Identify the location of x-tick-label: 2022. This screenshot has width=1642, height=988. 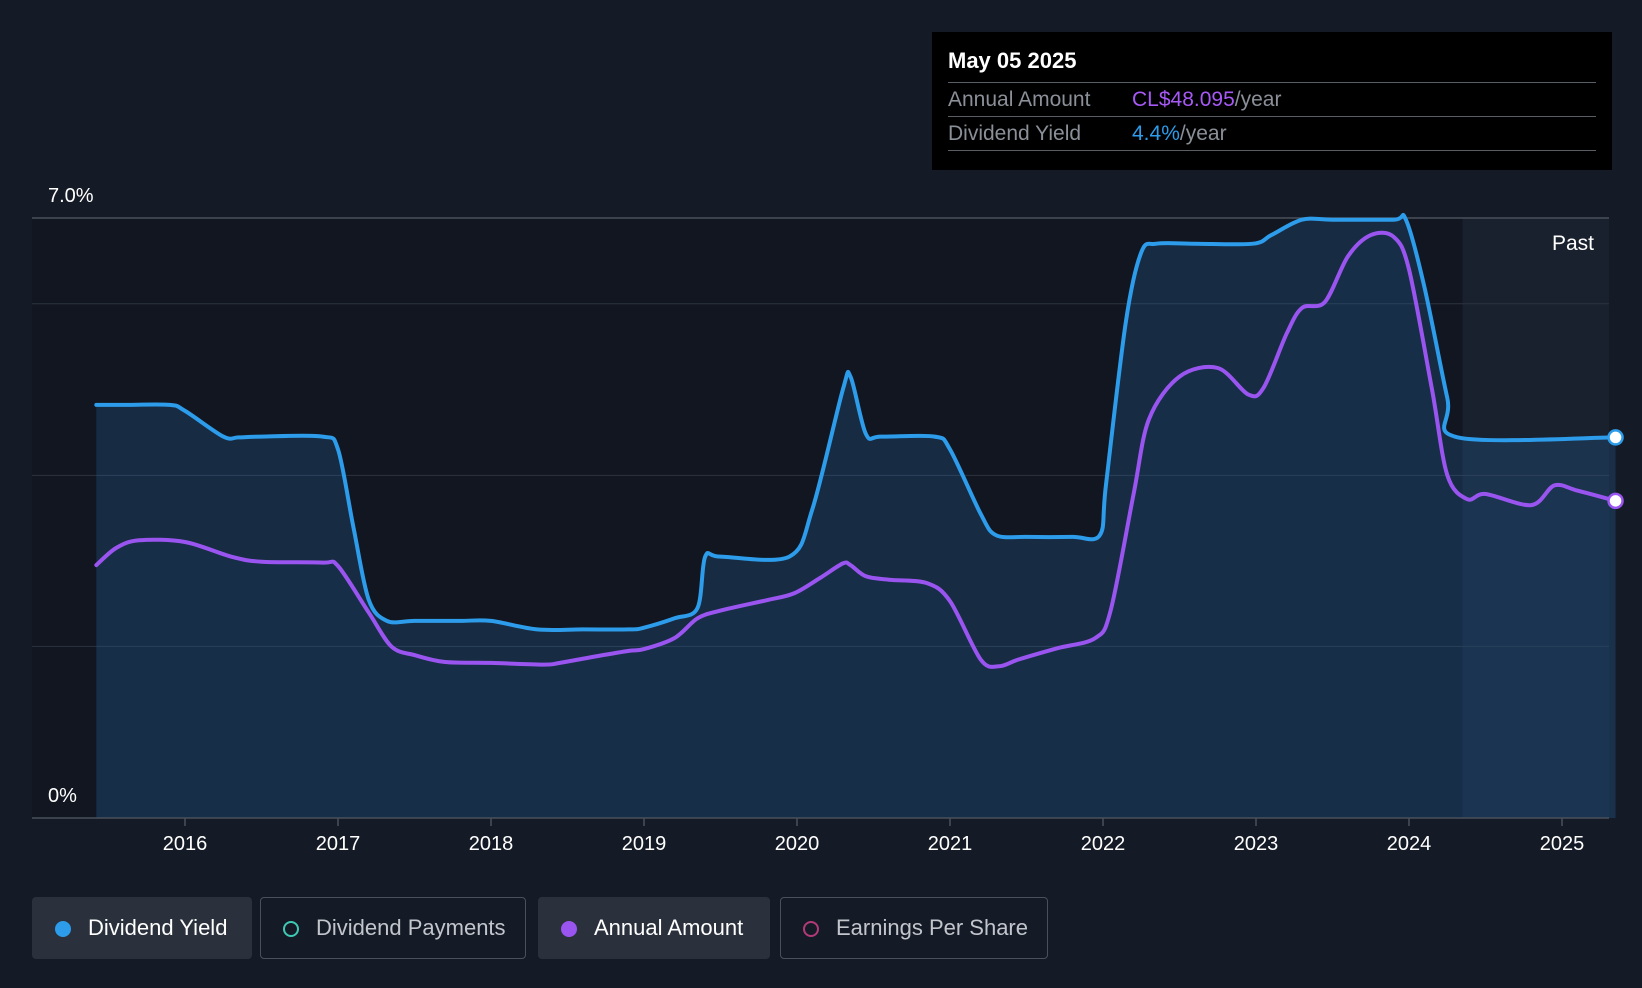
(1103, 844).